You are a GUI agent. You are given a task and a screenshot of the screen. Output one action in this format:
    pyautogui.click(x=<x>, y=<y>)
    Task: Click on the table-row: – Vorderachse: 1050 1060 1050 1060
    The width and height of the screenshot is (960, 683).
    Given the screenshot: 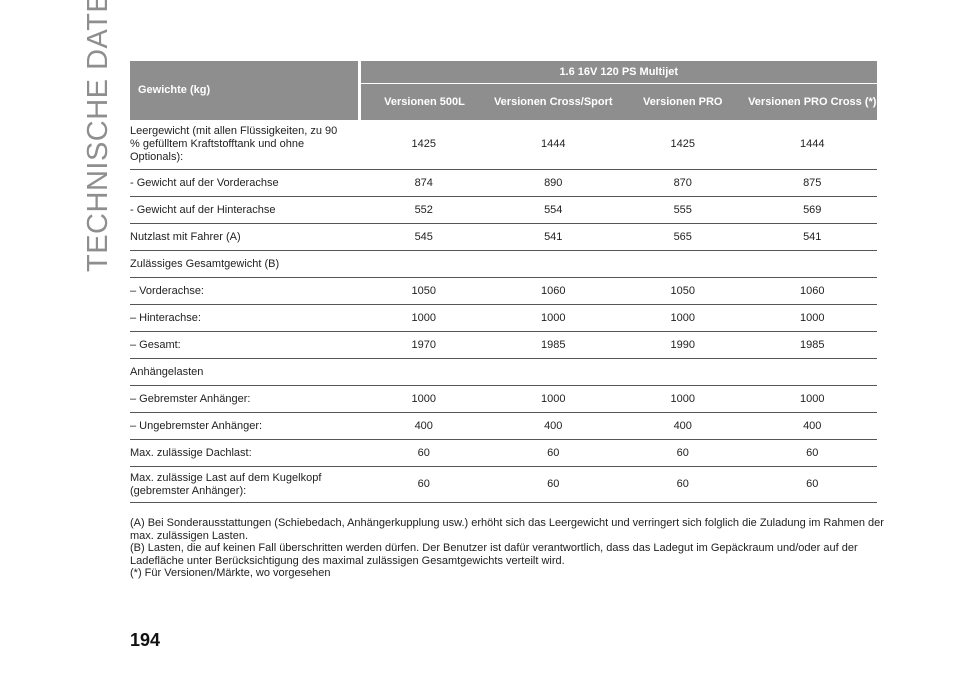 What is the action you would take?
    pyautogui.click(x=503, y=291)
    